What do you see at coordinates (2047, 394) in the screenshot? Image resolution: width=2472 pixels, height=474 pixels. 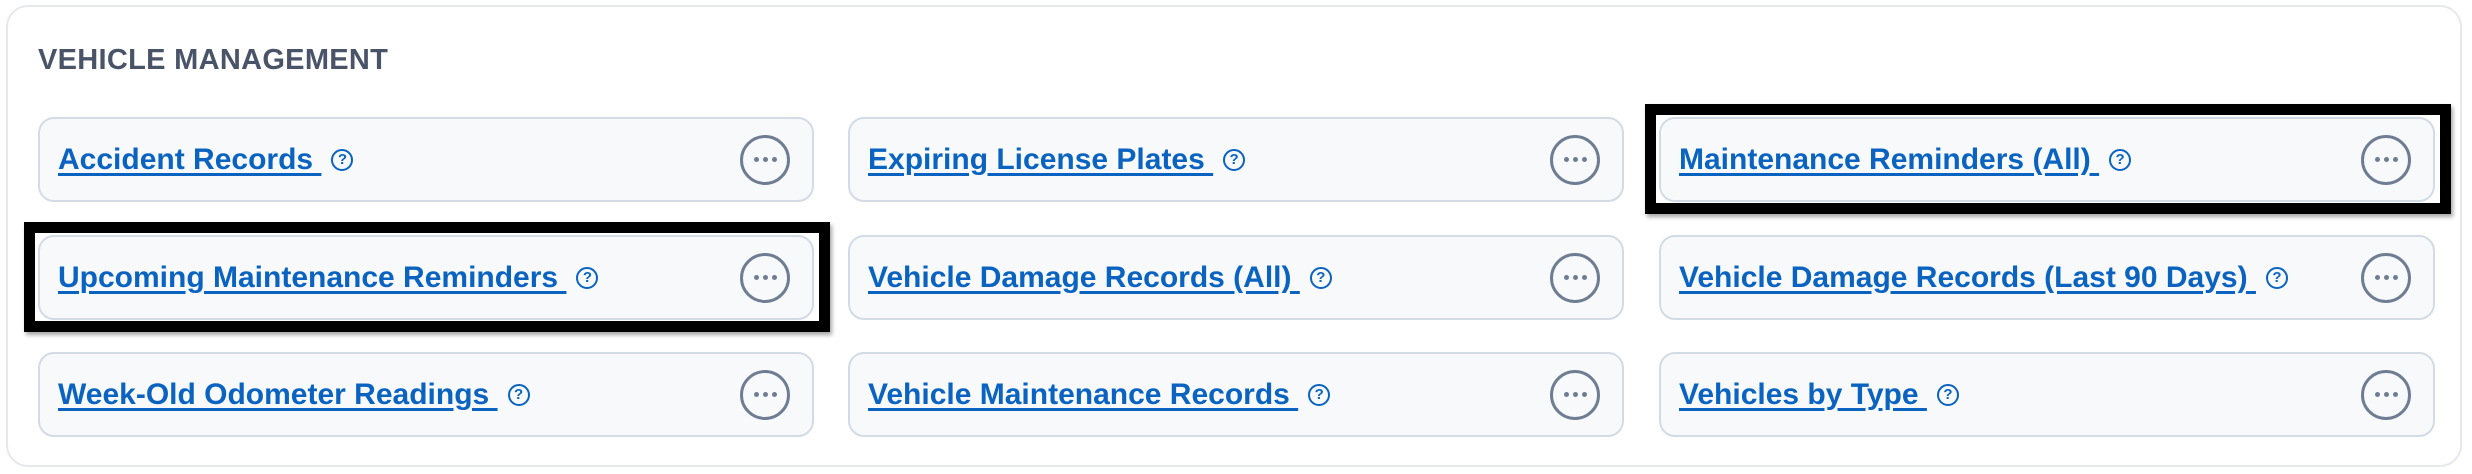 I see `report-card: Vehicles by Type ?` at bounding box center [2047, 394].